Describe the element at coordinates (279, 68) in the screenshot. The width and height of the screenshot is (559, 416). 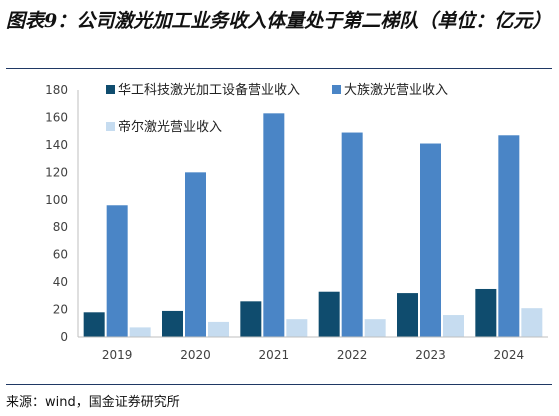
I see `title-divider` at that location.